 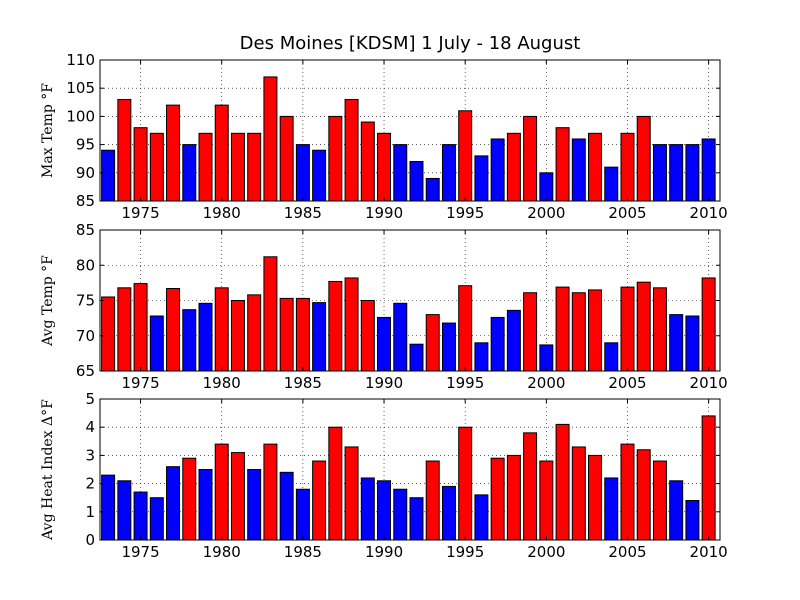 I want to click on y-tick-label: 0, so click(x=90, y=540).